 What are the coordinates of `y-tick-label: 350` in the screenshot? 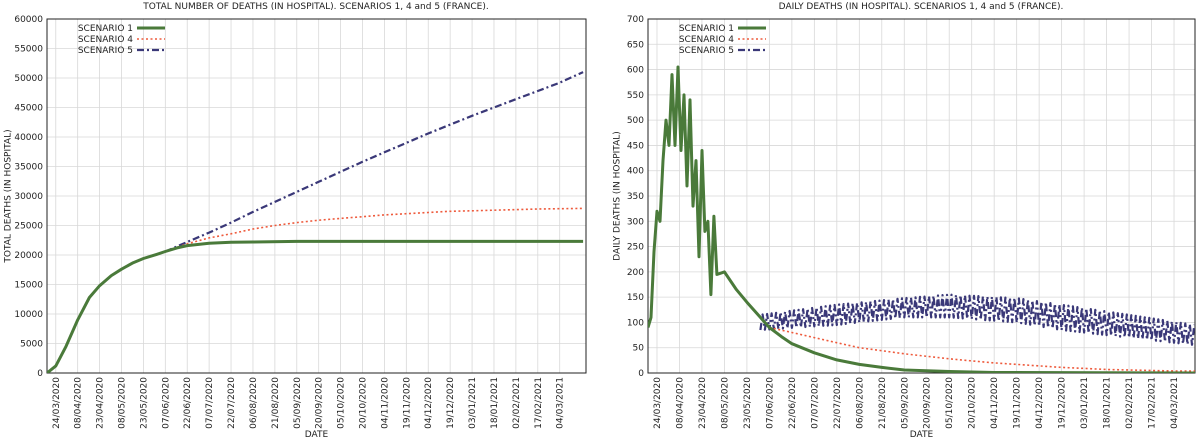 It's located at (635, 197).